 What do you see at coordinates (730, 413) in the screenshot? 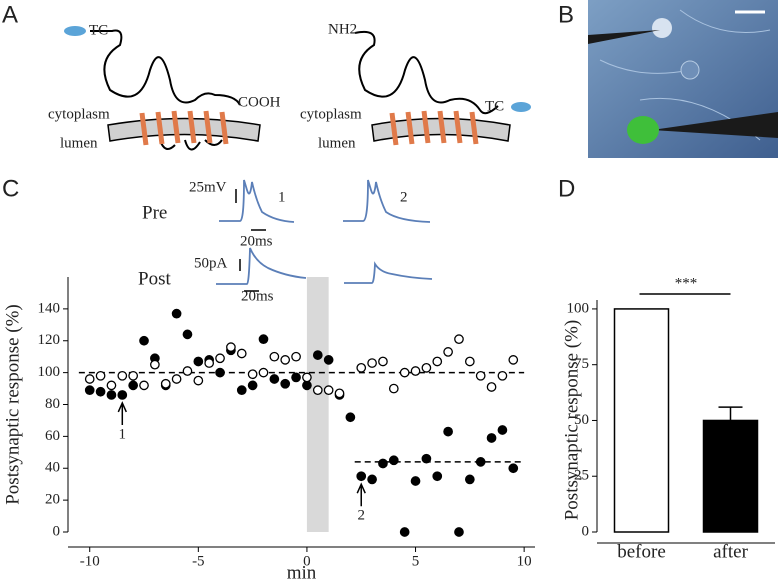
I see `error-bar` at bounding box center [730, 413].